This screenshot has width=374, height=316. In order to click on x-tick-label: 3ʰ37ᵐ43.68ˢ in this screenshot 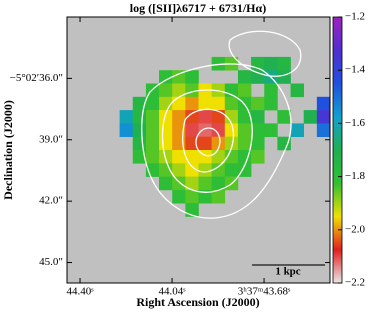, I will do `click(264, 292)`.